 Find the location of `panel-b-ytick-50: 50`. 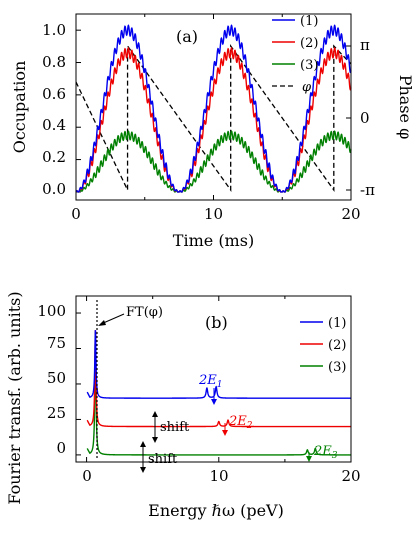

panel-b-ytick-50: 50 is located at coordinates (56, 378).